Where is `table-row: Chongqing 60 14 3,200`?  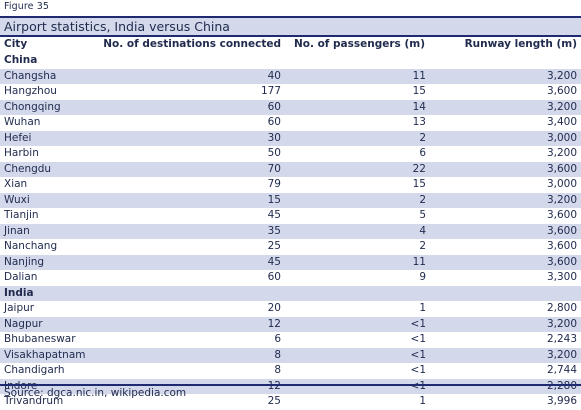 table-row: Chongqing 60 14 3,200 is located at coordinates (290, 107).